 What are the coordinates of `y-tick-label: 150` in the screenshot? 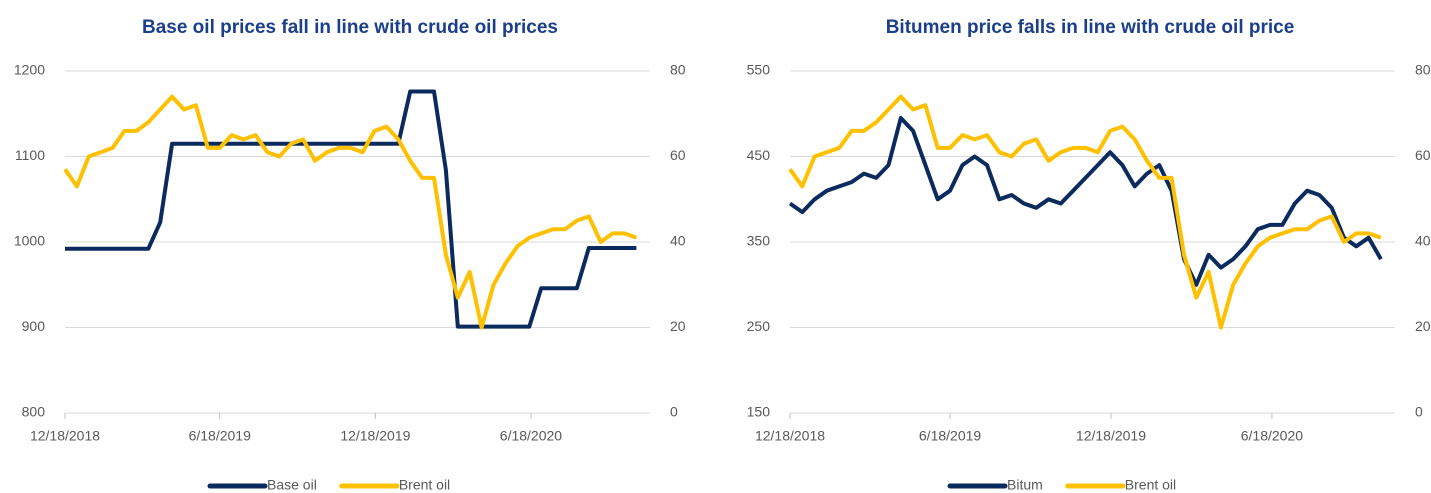 It's located at (759, 412).